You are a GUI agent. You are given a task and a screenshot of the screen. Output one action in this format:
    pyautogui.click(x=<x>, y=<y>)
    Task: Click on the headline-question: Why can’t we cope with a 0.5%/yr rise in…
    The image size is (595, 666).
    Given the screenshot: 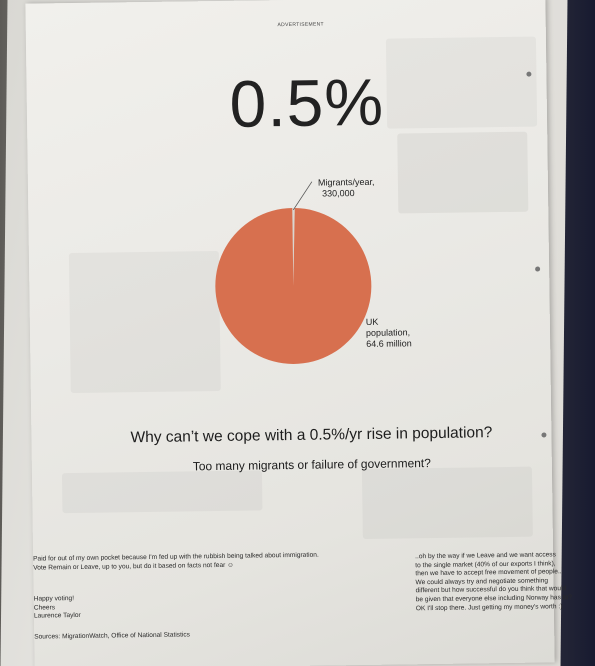 What is the action you would take?
    pyautogui.click(x=311, y=435)
    